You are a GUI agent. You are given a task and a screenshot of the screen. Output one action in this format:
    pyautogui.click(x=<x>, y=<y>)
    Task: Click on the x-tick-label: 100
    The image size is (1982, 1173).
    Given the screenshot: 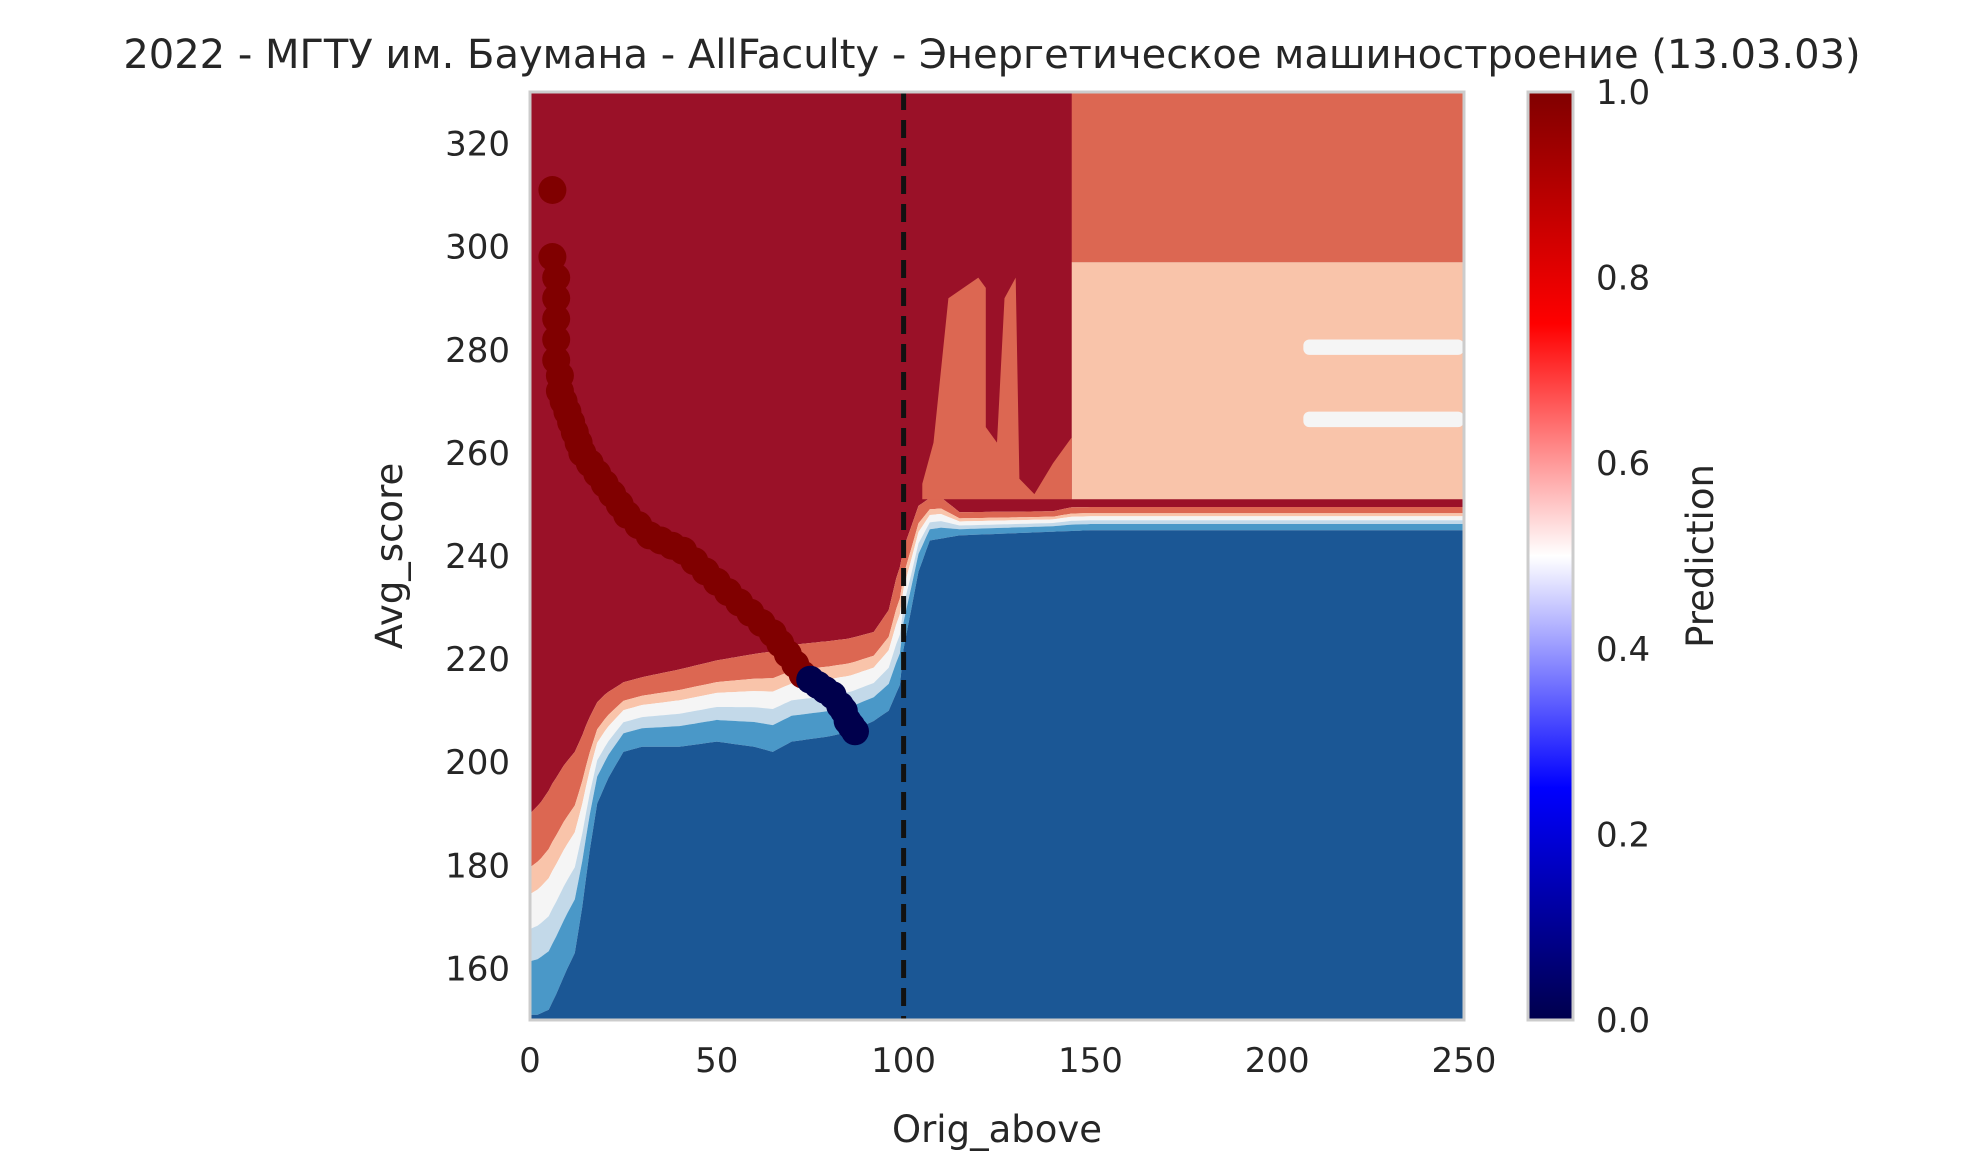 What is the action you would take?
    pyautogui.click(x=903, y=1061)
    